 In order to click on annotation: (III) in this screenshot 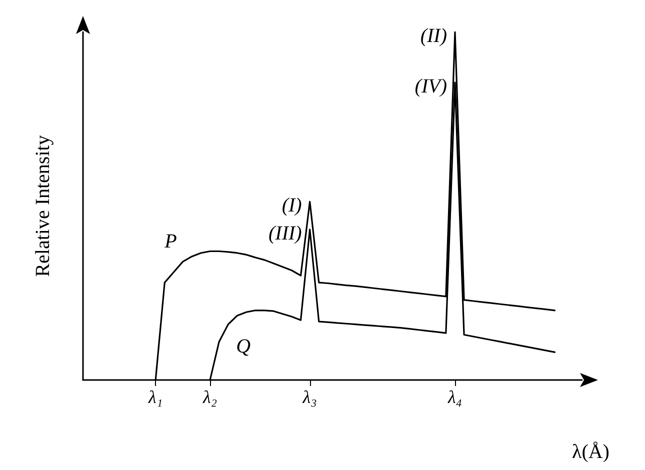, I will do `click(285, 233)`.